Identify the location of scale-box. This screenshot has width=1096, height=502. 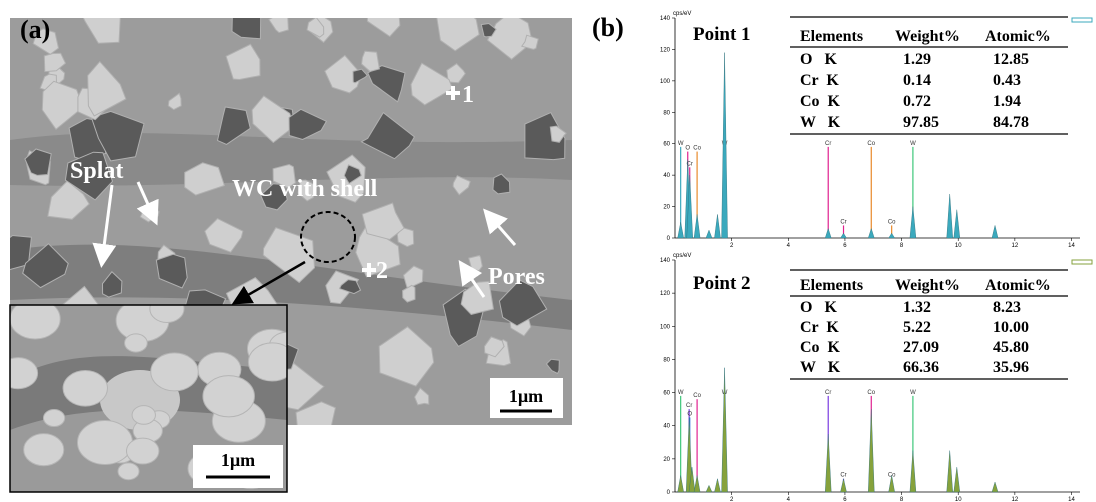
(238, 466).